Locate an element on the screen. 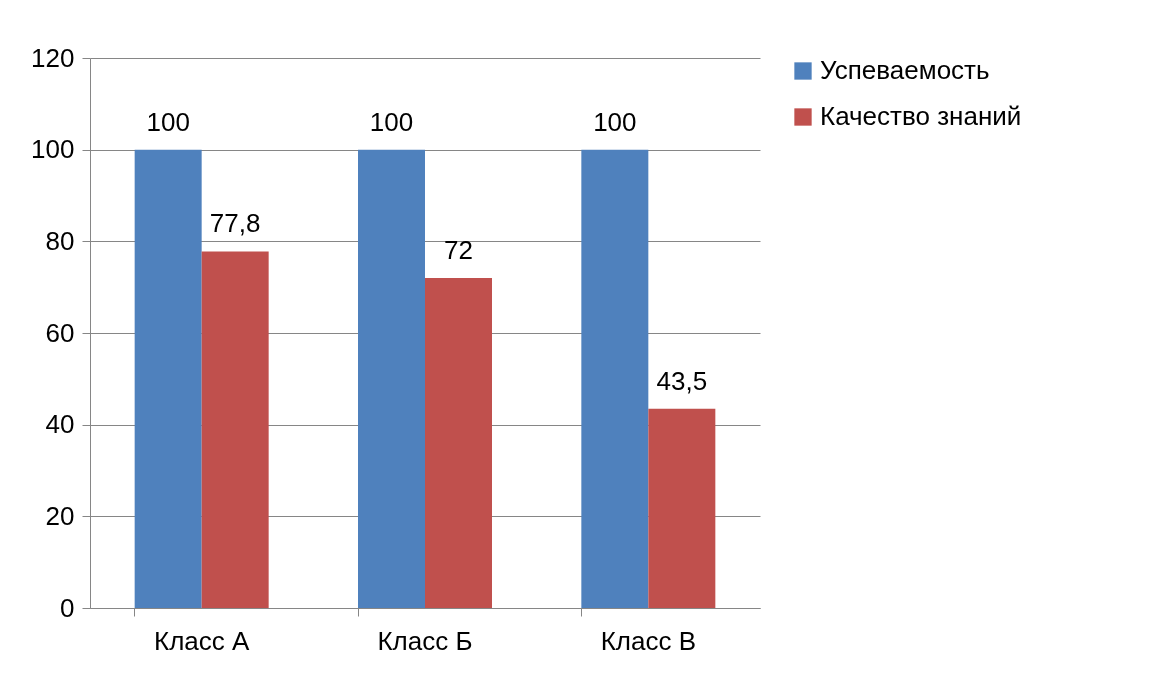 This screenshot has height=674, width=1150. x-tick-label: Класс Б is located at coordinates (425, 640).